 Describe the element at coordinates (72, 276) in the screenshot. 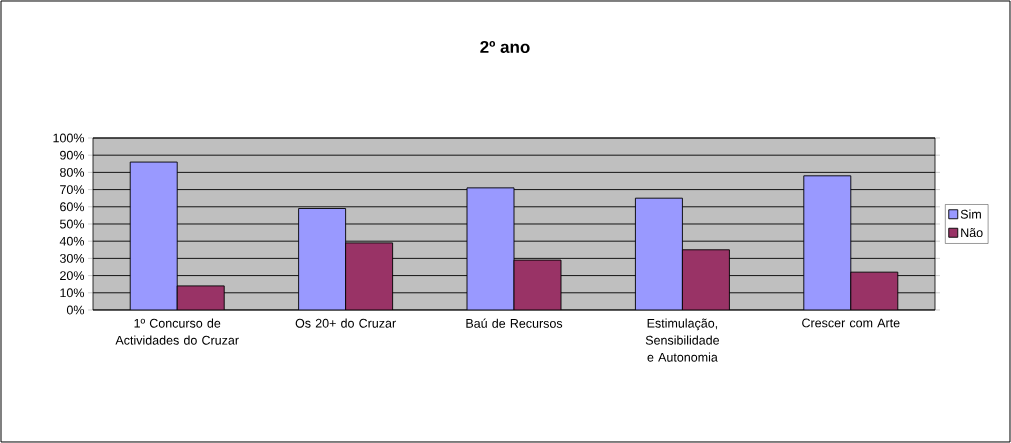

I see `y-tick-label: 20%` at that location.